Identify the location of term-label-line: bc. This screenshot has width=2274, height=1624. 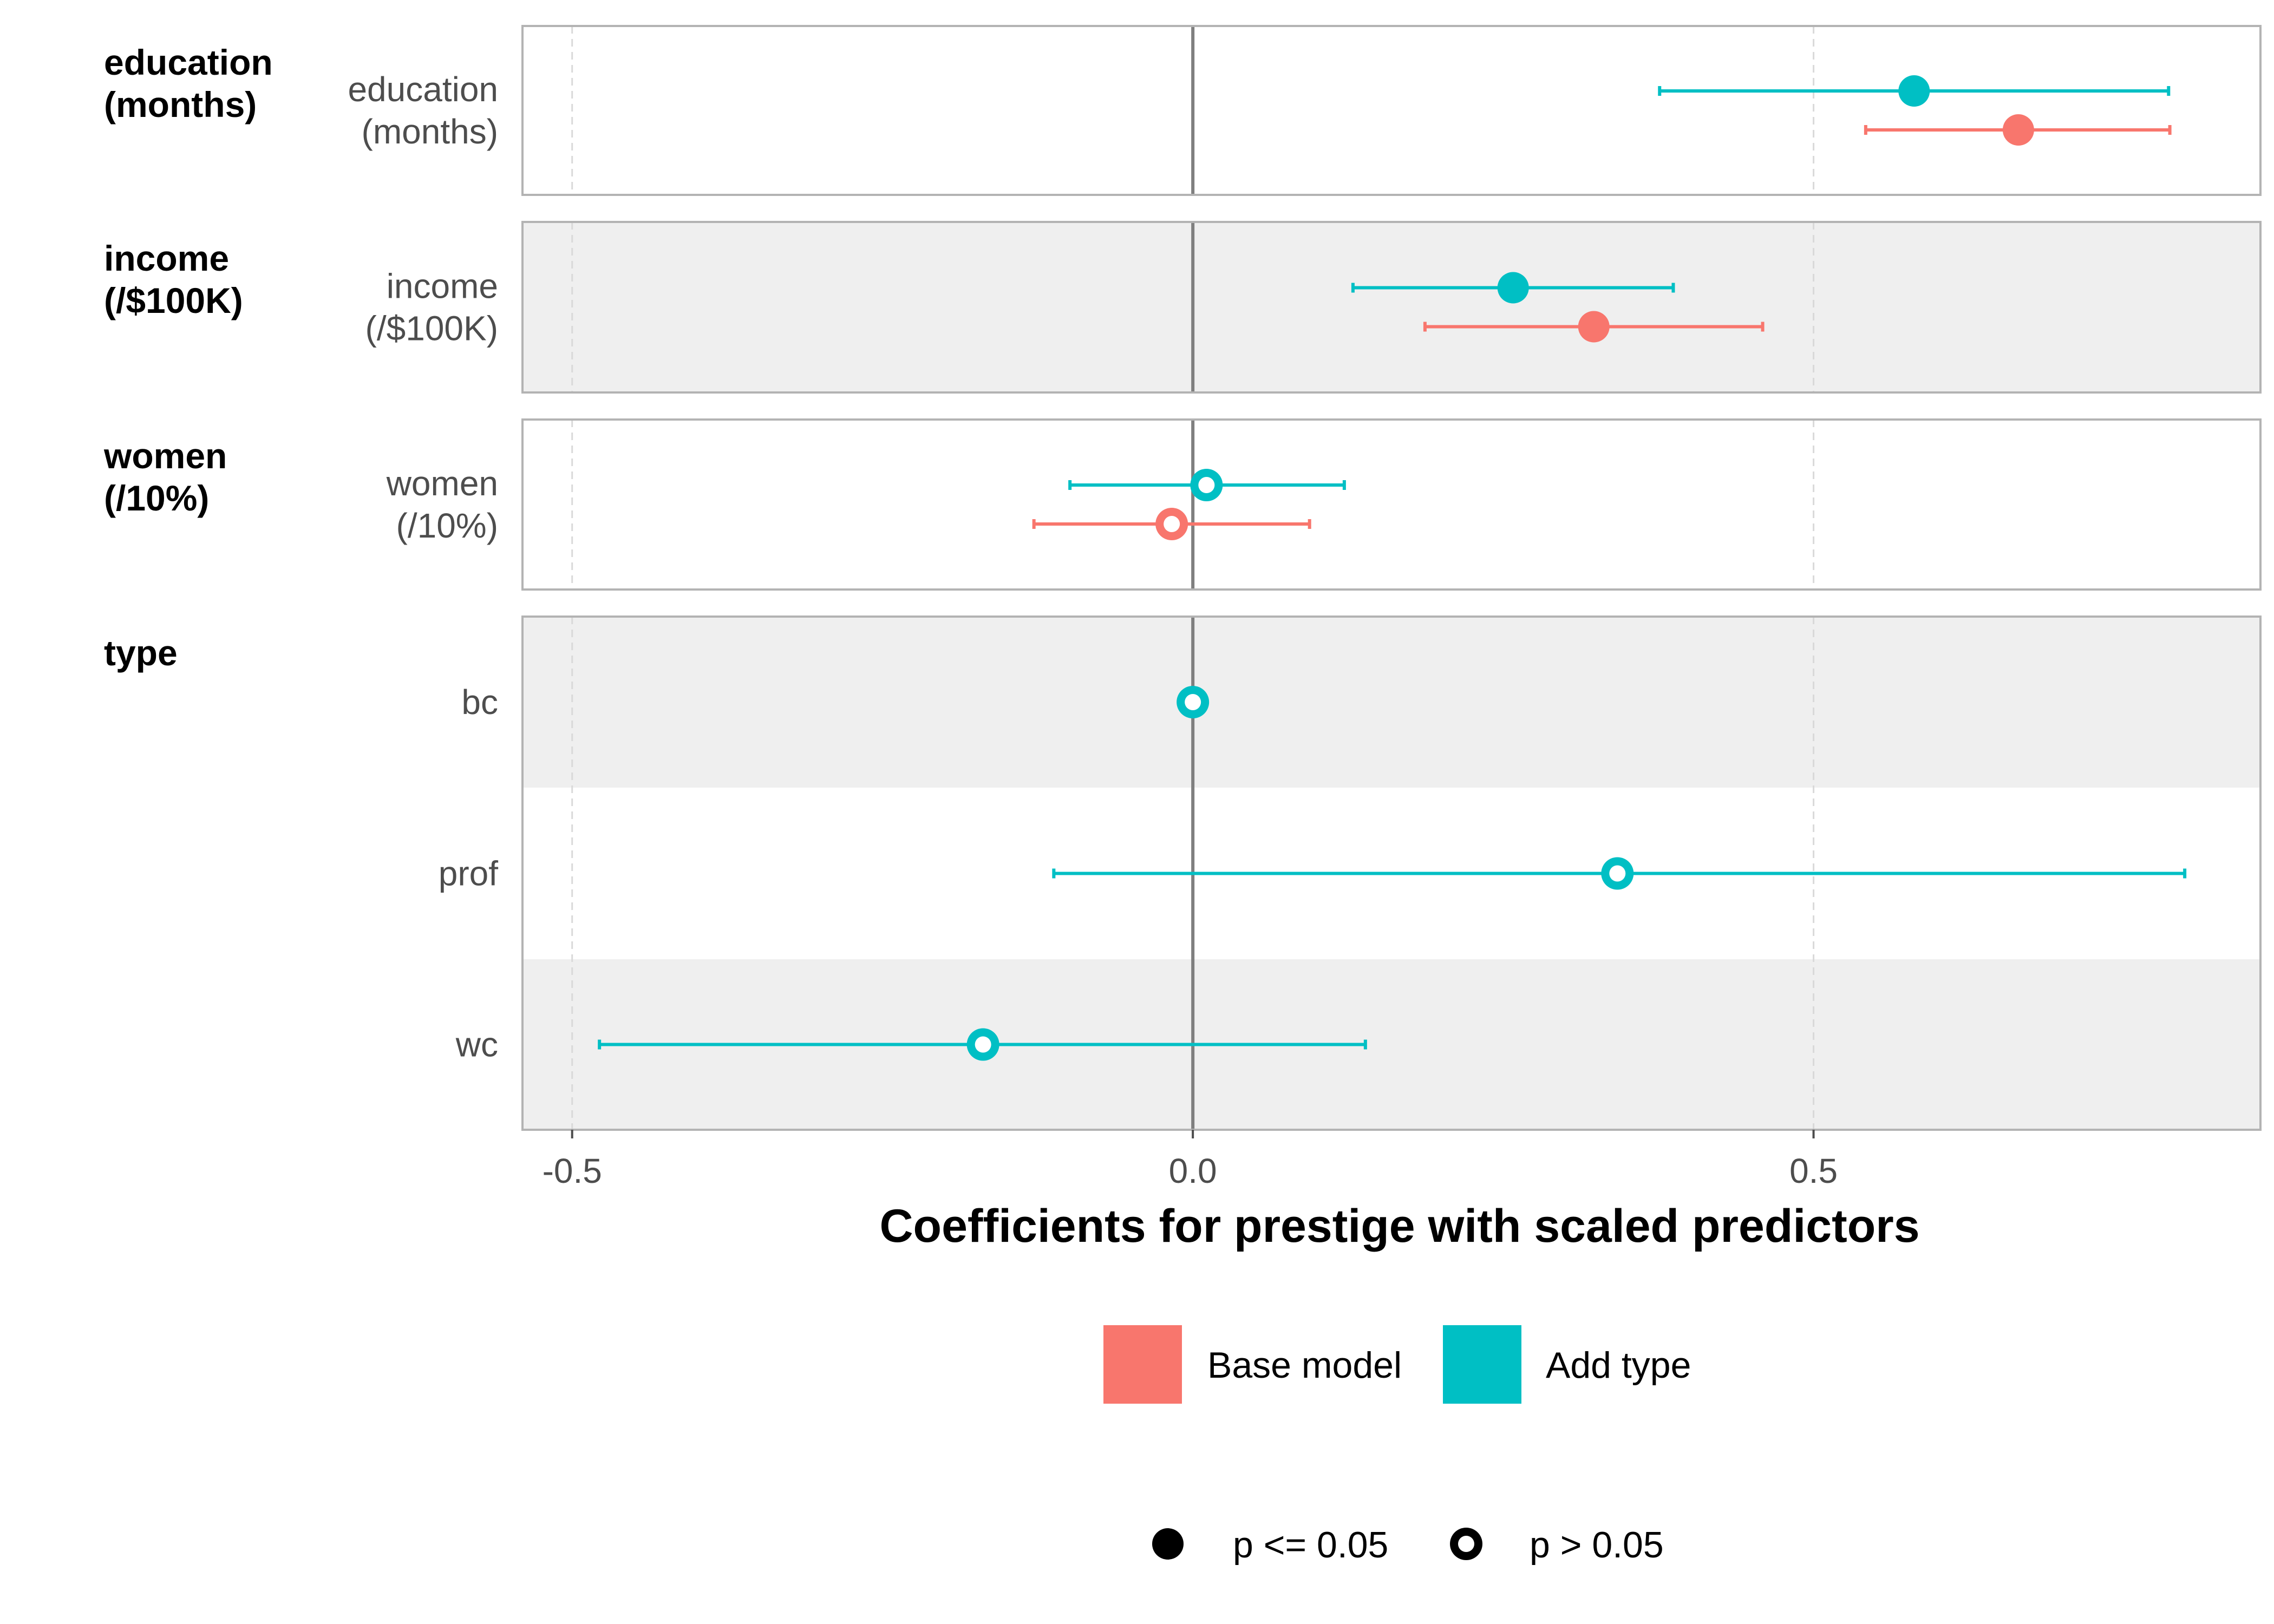
(480, 702).